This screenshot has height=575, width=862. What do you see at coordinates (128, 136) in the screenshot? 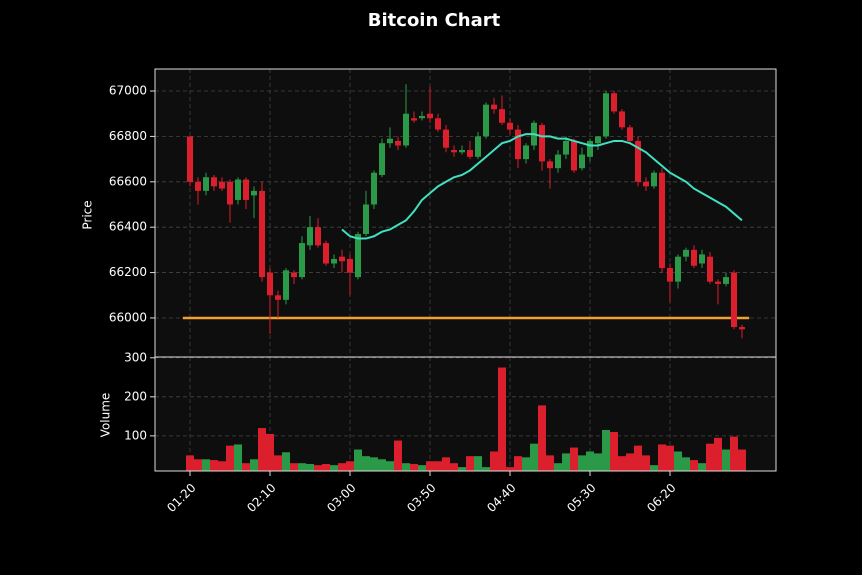
I see `y-tick-label: 66800` at bounding box center [128, 136].